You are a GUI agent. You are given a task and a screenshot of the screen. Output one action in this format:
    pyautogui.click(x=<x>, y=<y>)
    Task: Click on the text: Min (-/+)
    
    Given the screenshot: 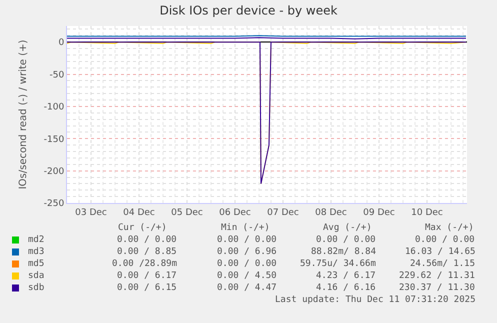 What is the action you would take?
    pyautogui.click(x=245, y=228)
    